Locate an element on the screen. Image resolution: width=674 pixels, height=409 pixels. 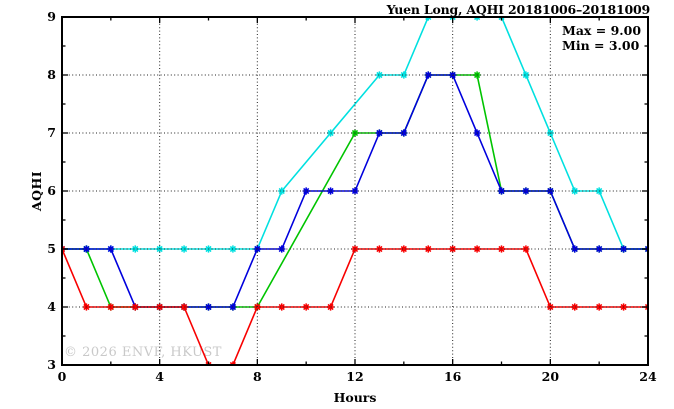
min-value-label: Min = 3.00 is located at coordinates (601, 45).